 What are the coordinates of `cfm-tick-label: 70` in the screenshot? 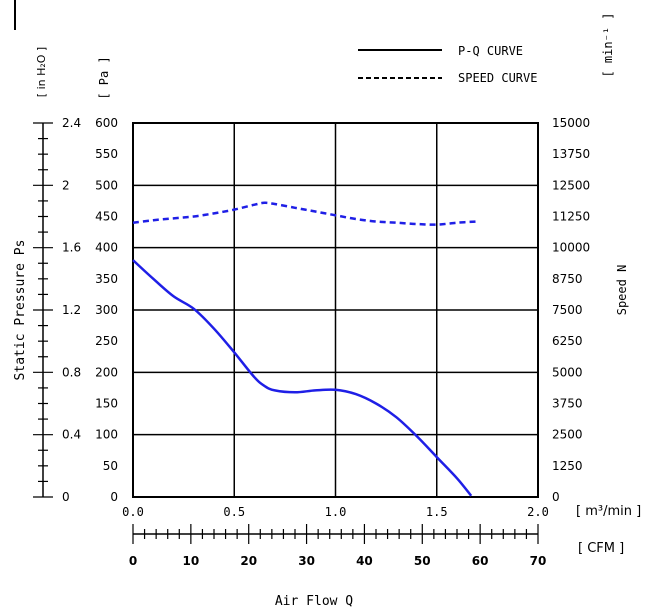 It's located at (538, 561).